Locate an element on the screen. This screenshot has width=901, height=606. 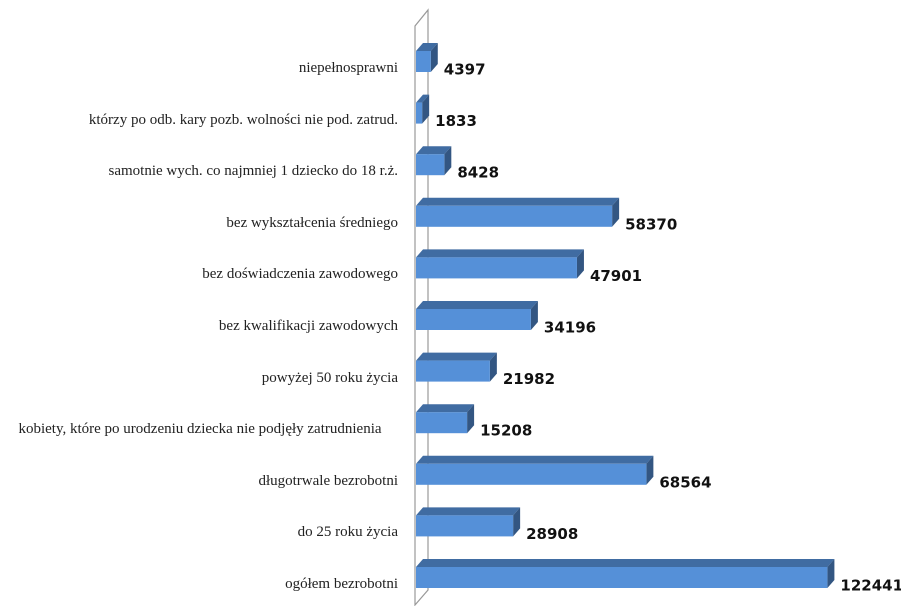
value-label: 28908 is located at coordinates (552, 534).